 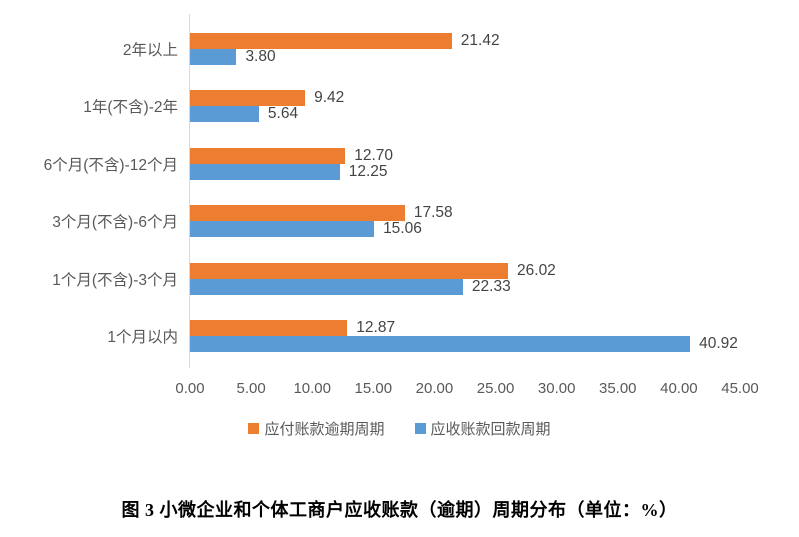 I want to click on bar-group-receivable-collection: 40.92, so click(x=465, y=344).